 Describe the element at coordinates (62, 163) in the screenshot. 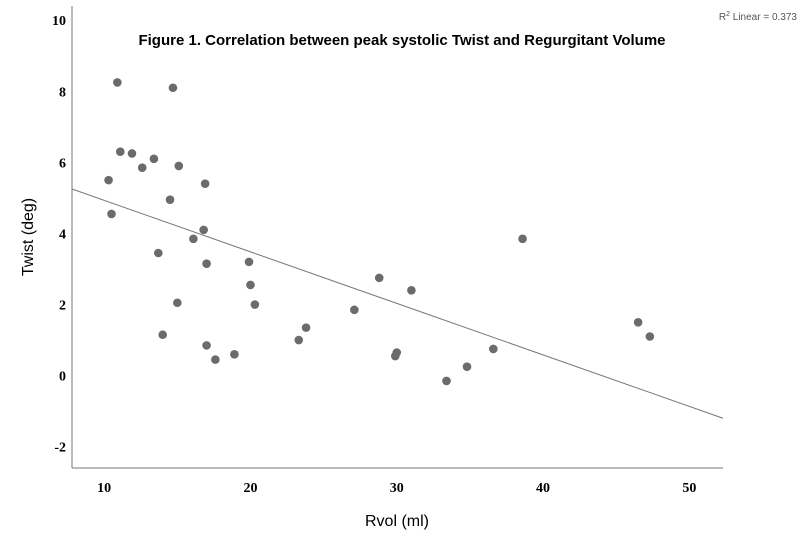

I see `y-tick-label: 6` at that location.